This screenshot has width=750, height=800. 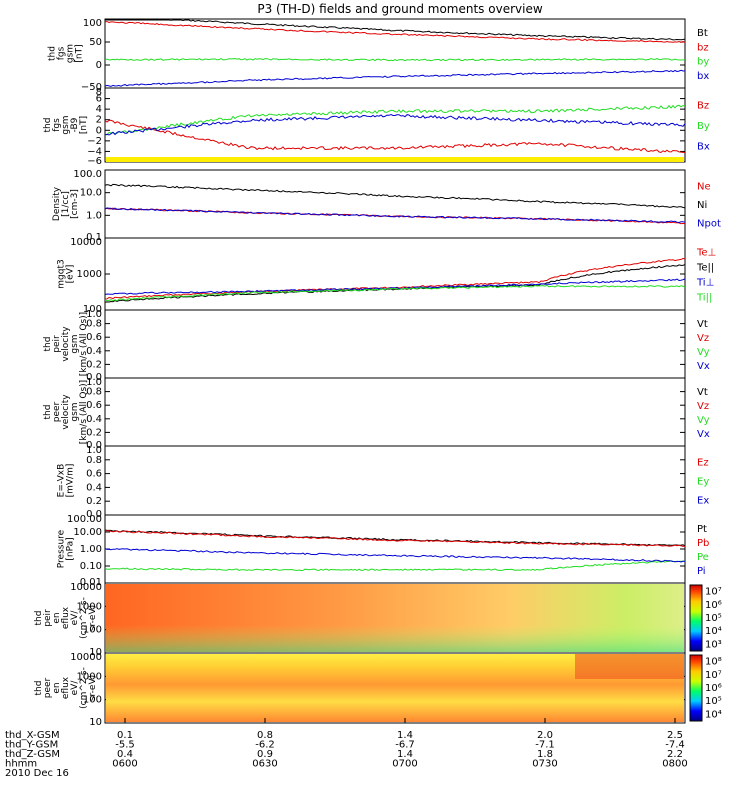 I want to click on ylabel-line: mgqt3, so click(x=62, y=273).